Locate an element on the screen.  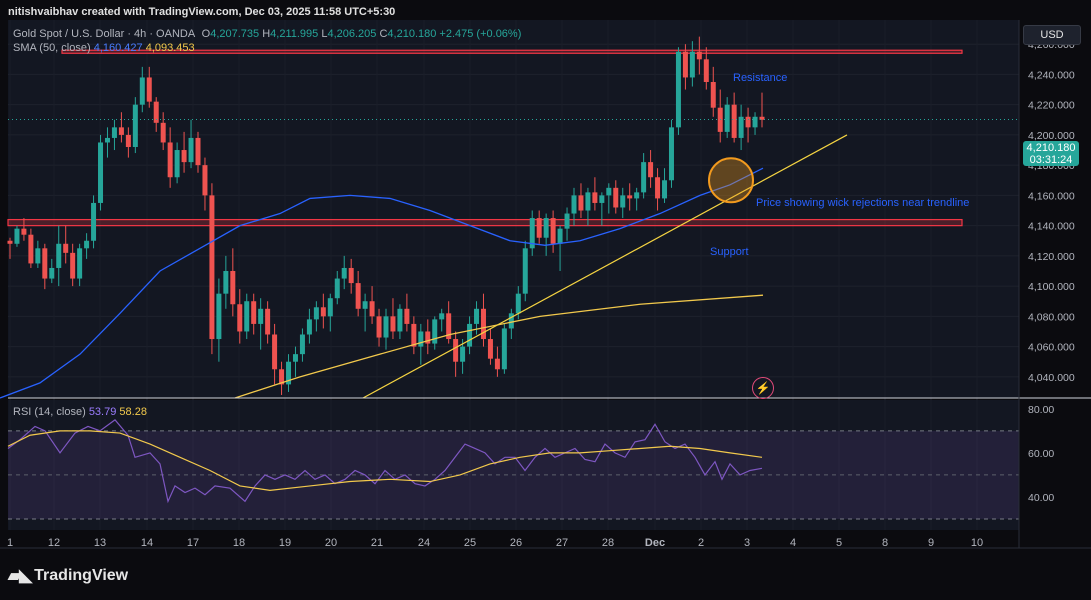
tradingview-watermark: ▰◣ TradingView is located at coordinates (68, 576).